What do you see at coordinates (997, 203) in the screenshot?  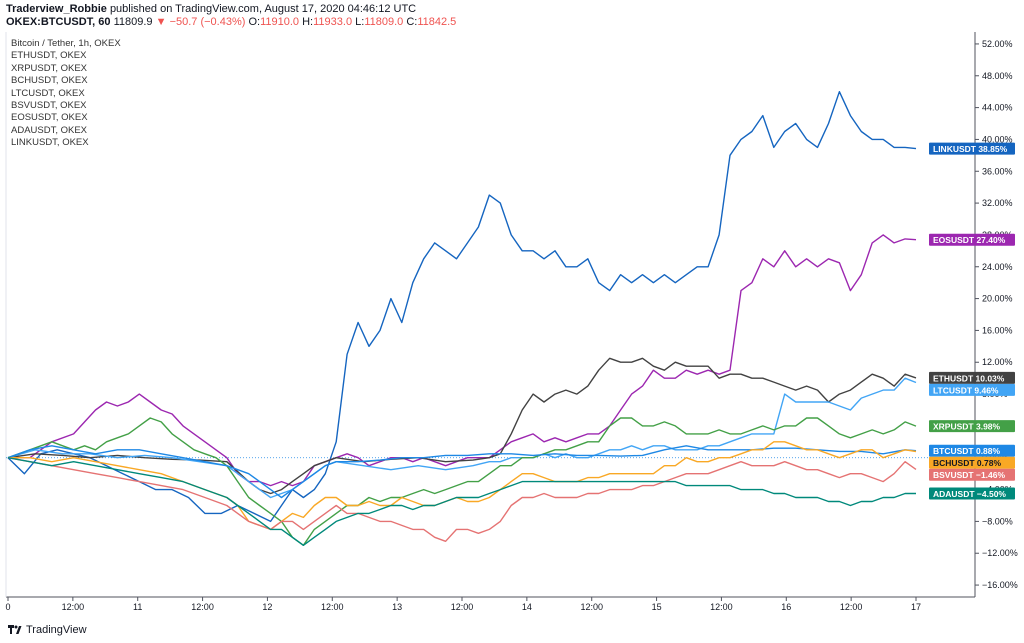 I see `y-tick-label: 32.00%` at bounding box center [997, 203].